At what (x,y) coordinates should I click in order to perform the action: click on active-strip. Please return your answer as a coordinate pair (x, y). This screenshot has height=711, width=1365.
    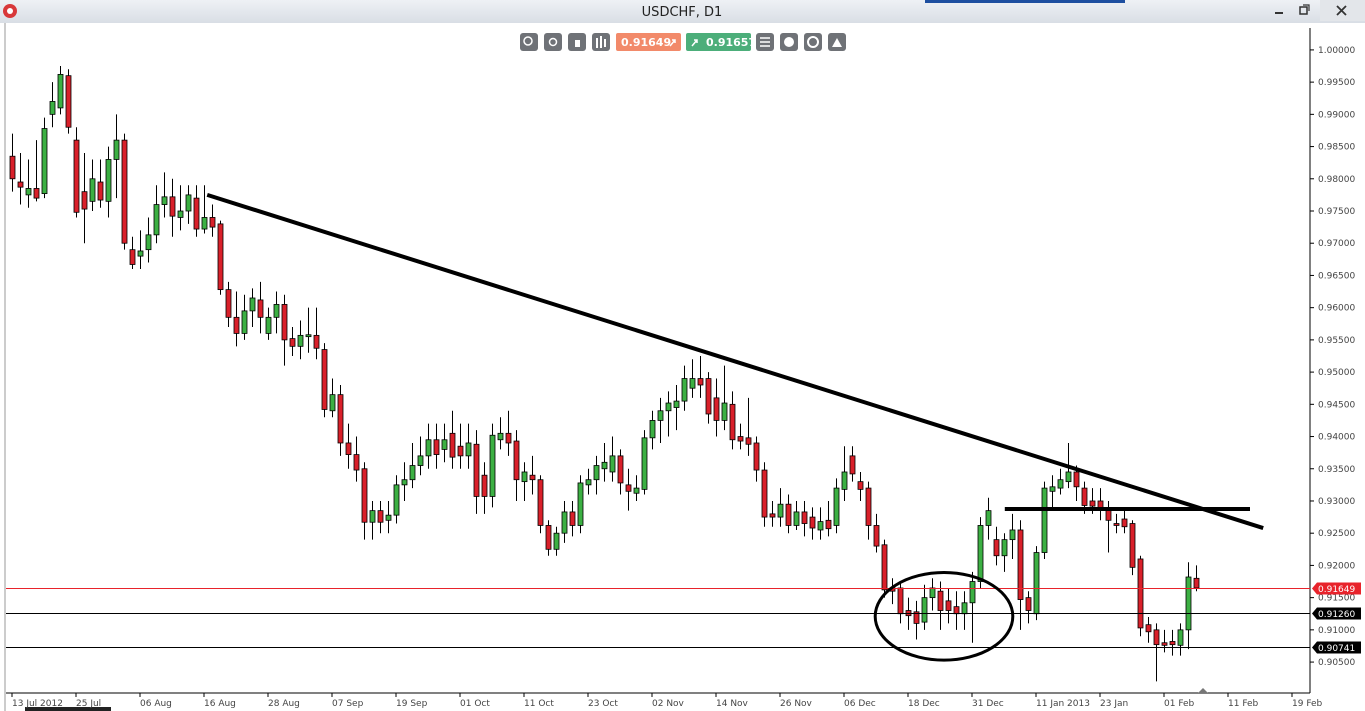
    Looking at the image, I should click on (1025, 1).